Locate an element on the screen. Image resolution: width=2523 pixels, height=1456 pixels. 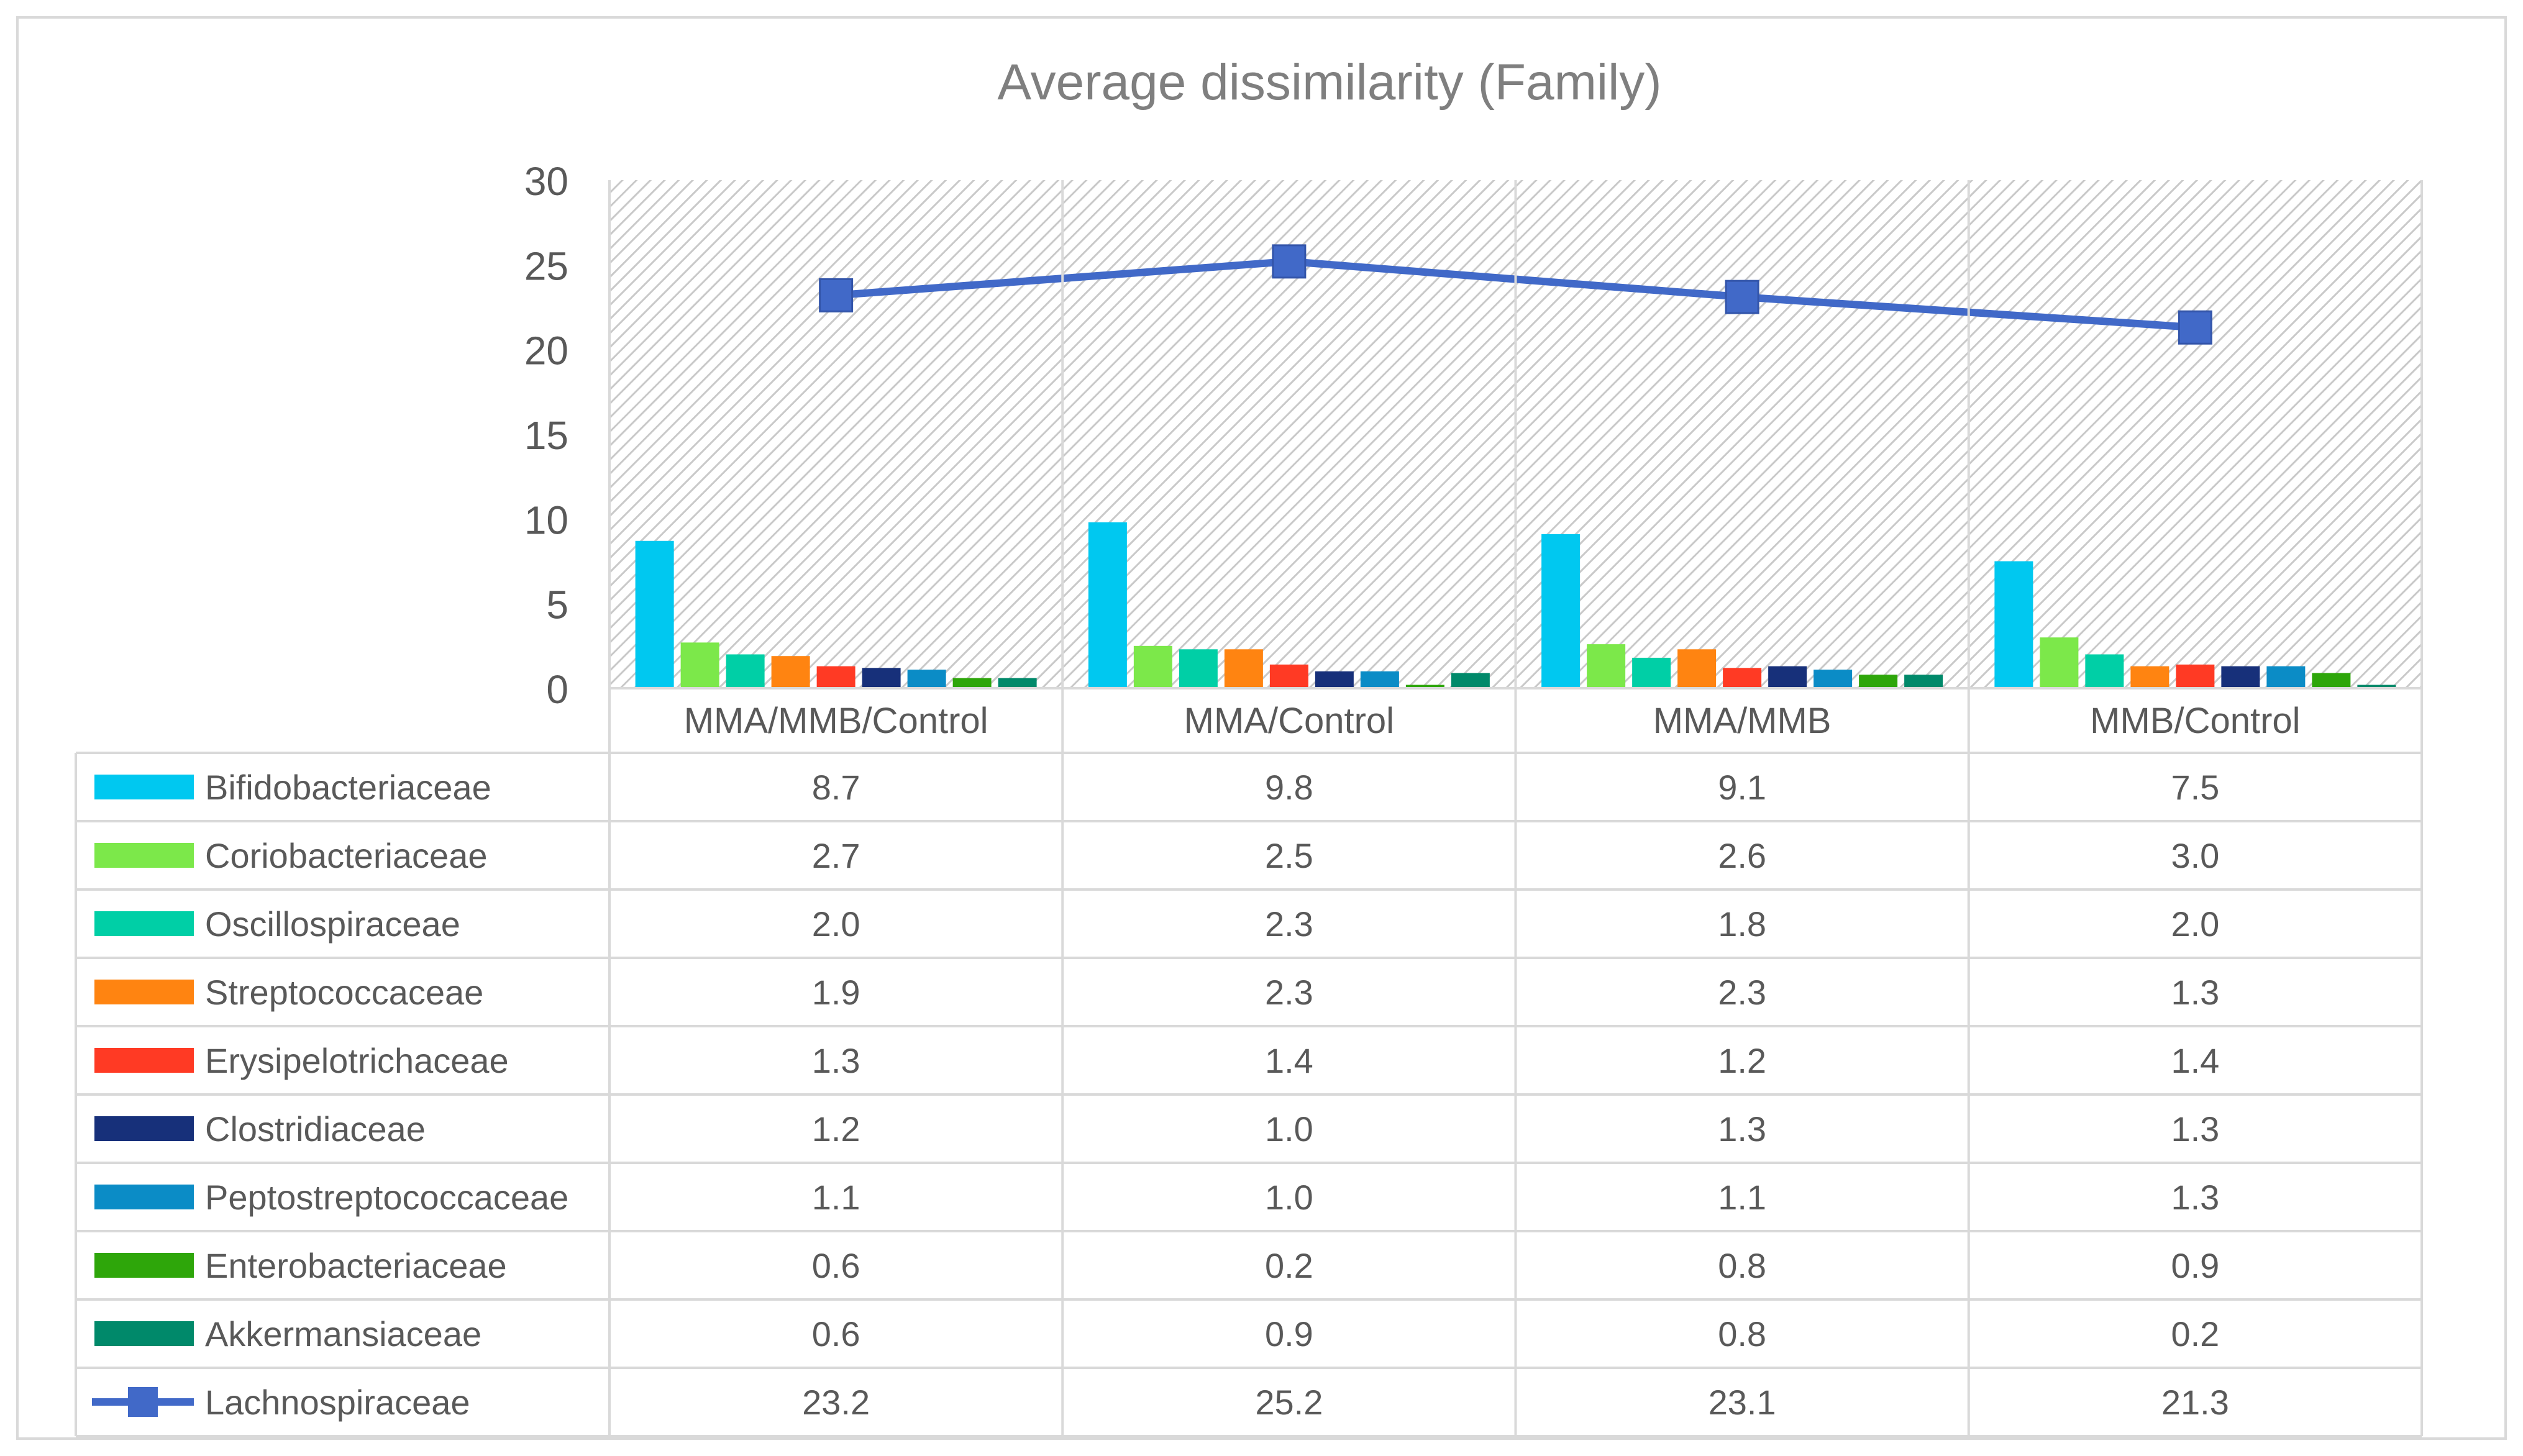
table-cell-value: 21.3 is located at coordinates (2195, 1402).